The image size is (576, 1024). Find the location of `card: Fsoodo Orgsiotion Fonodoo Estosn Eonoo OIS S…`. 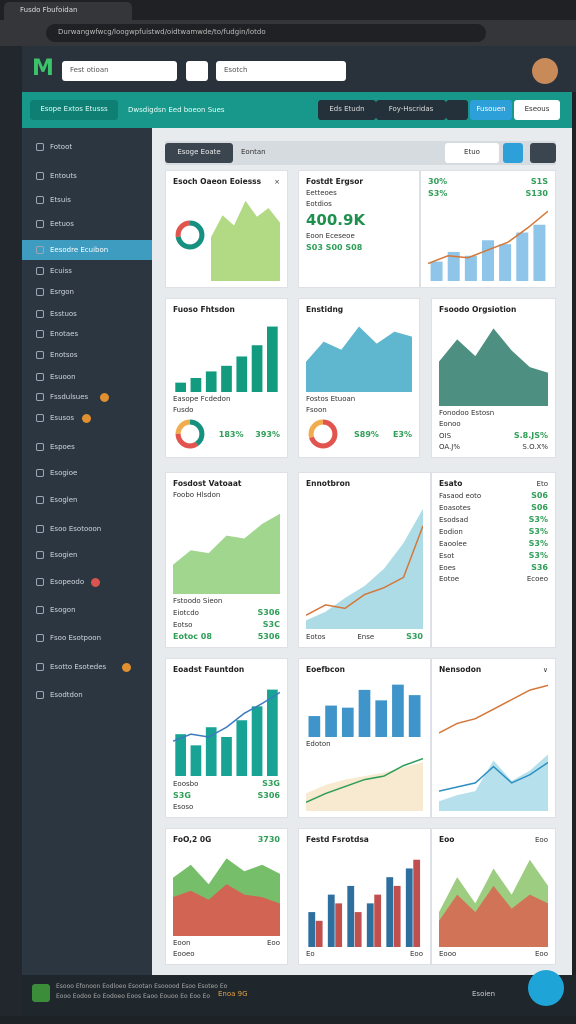

card: Fsoodo Orgsiotion Fonodoo Estosn Eonoo OIS S… is located at coordinates (493, 378).